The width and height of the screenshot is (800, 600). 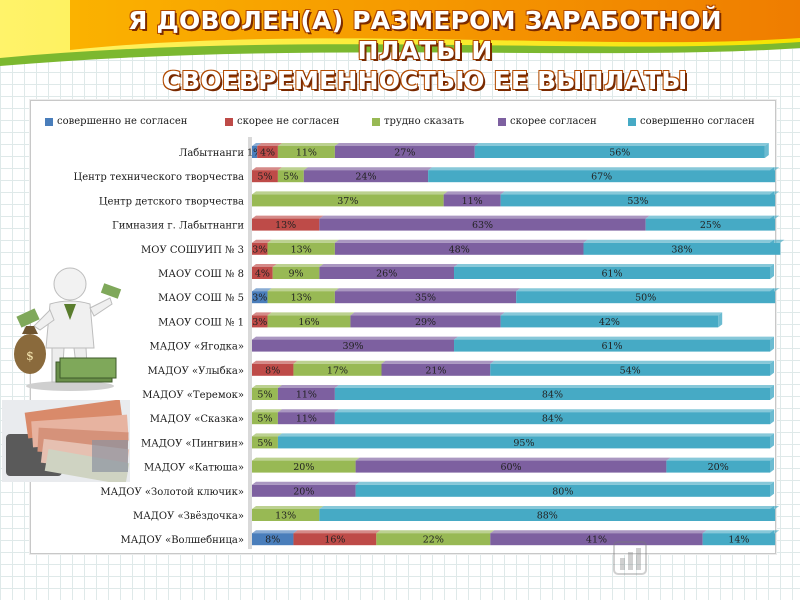 What do you see at coordinates (122, 121) in the screenshot?
I see `legend-label-1: совершенно не согласен` at bounding box center [122, 121].